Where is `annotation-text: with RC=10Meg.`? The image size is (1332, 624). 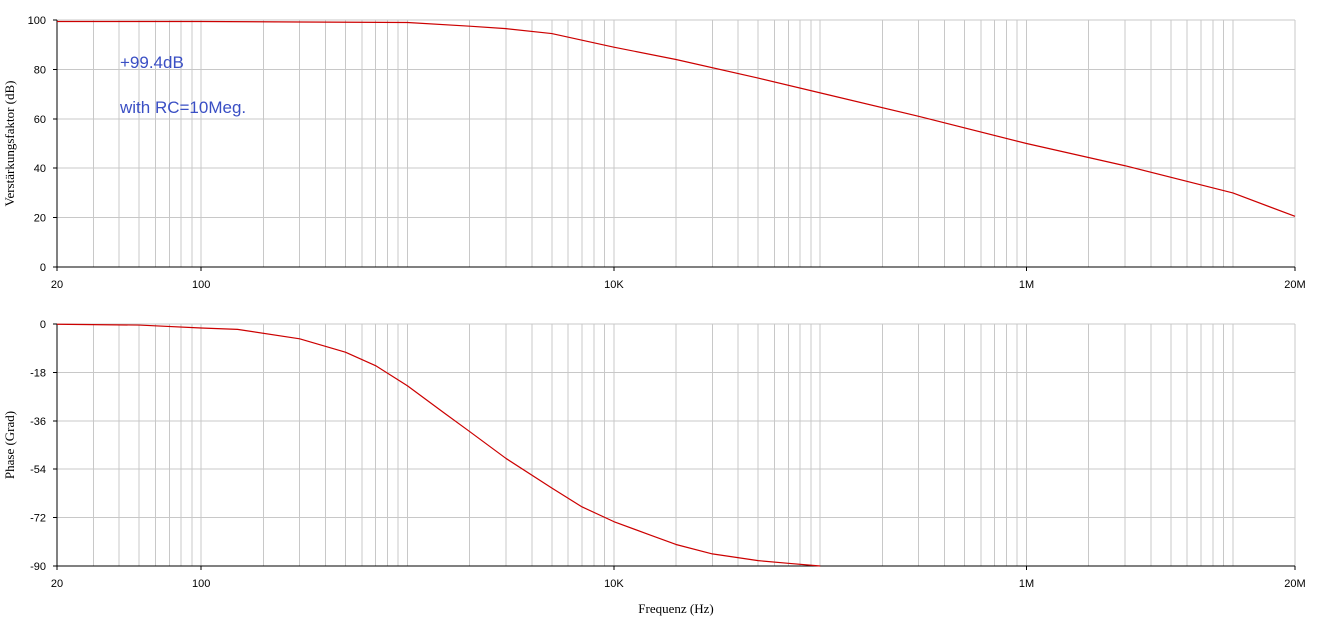
annotation-text: with RC=10Meg. is located at coordinates (182, 107).